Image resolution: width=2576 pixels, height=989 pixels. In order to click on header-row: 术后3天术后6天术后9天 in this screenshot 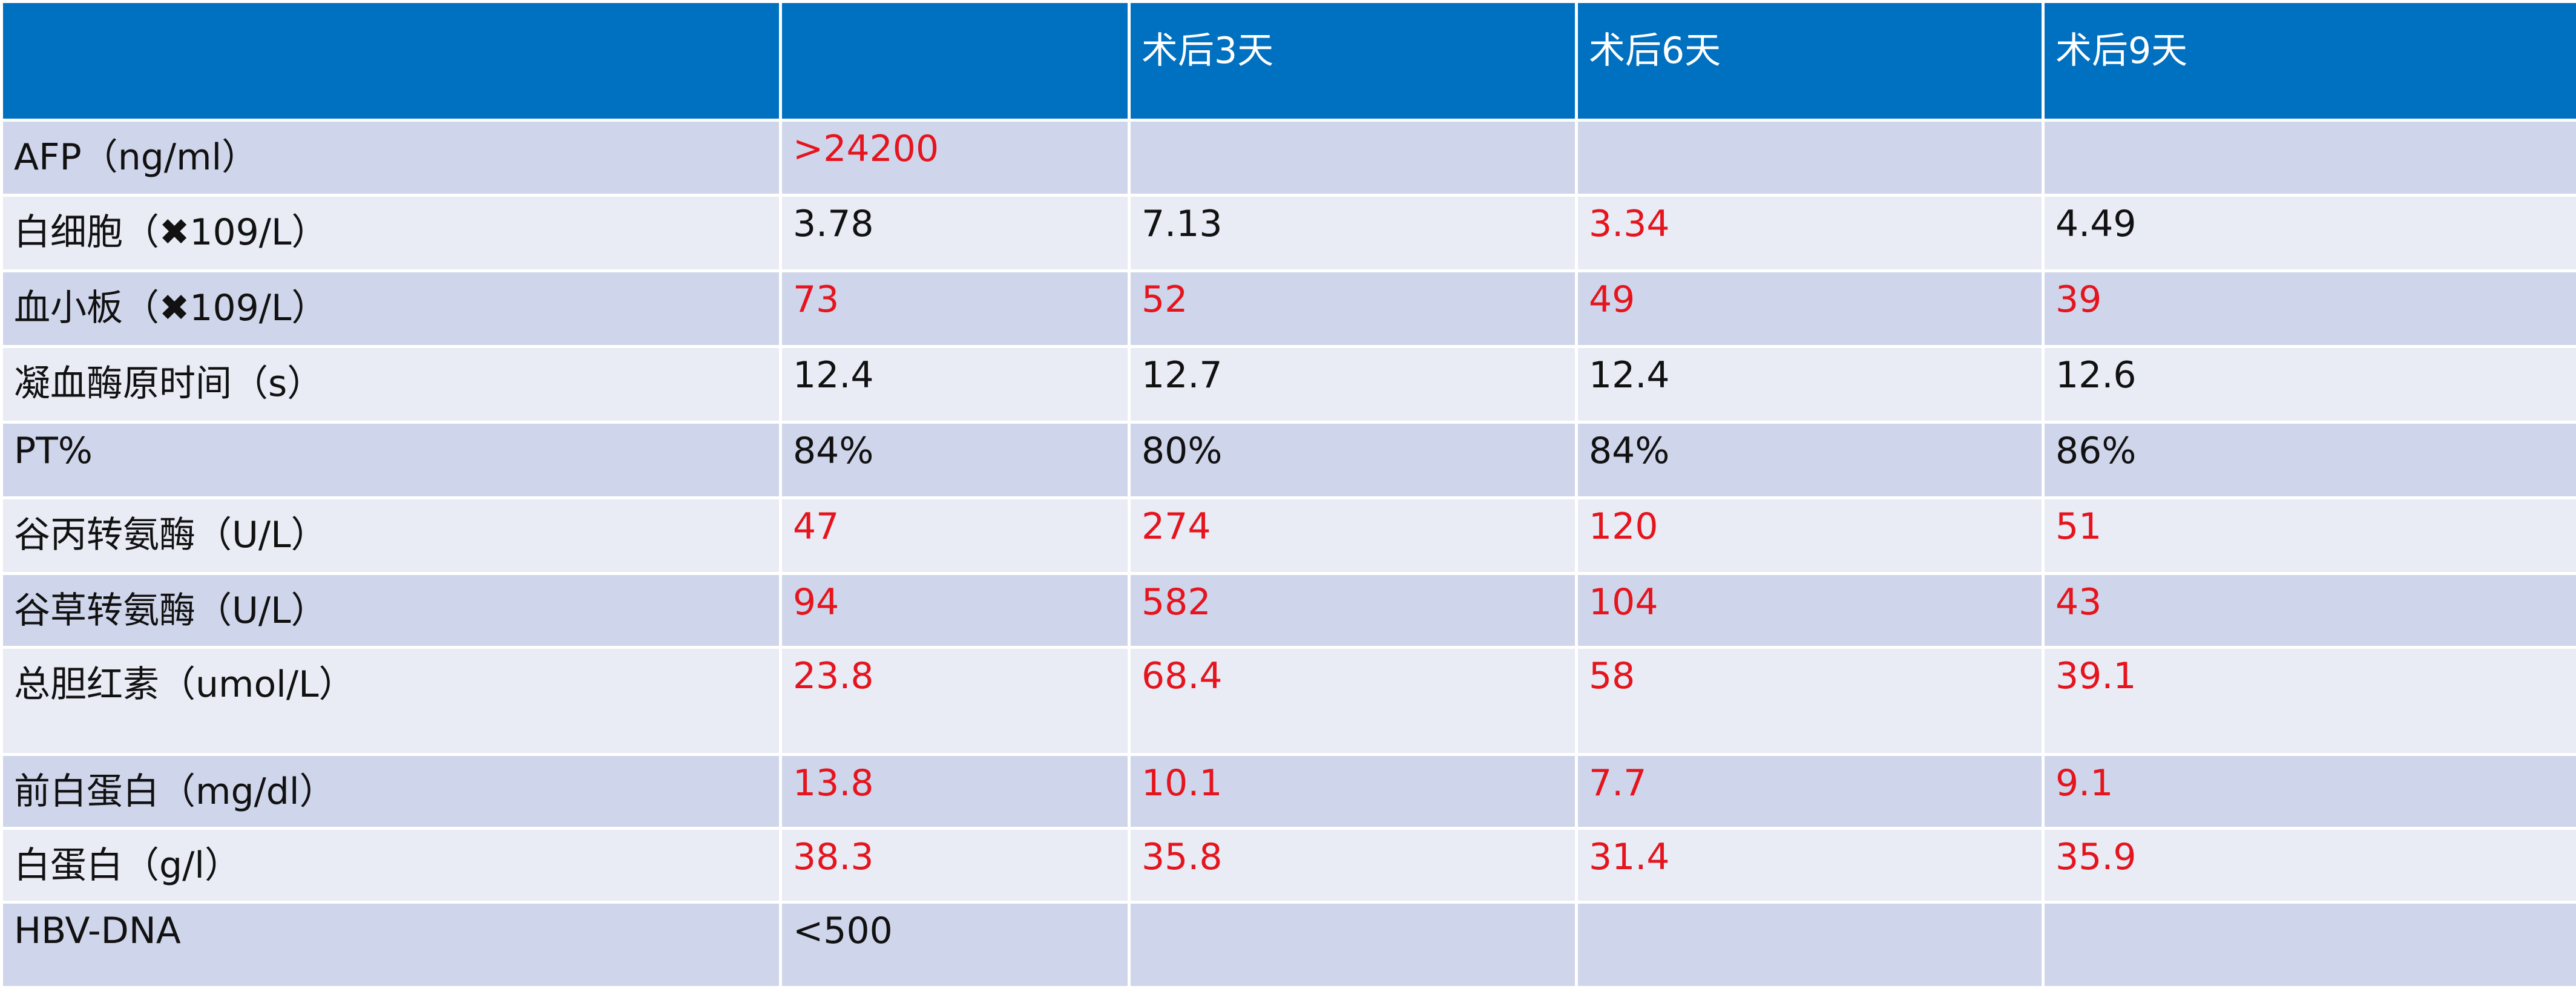, I will do `click(1289, 61)`.